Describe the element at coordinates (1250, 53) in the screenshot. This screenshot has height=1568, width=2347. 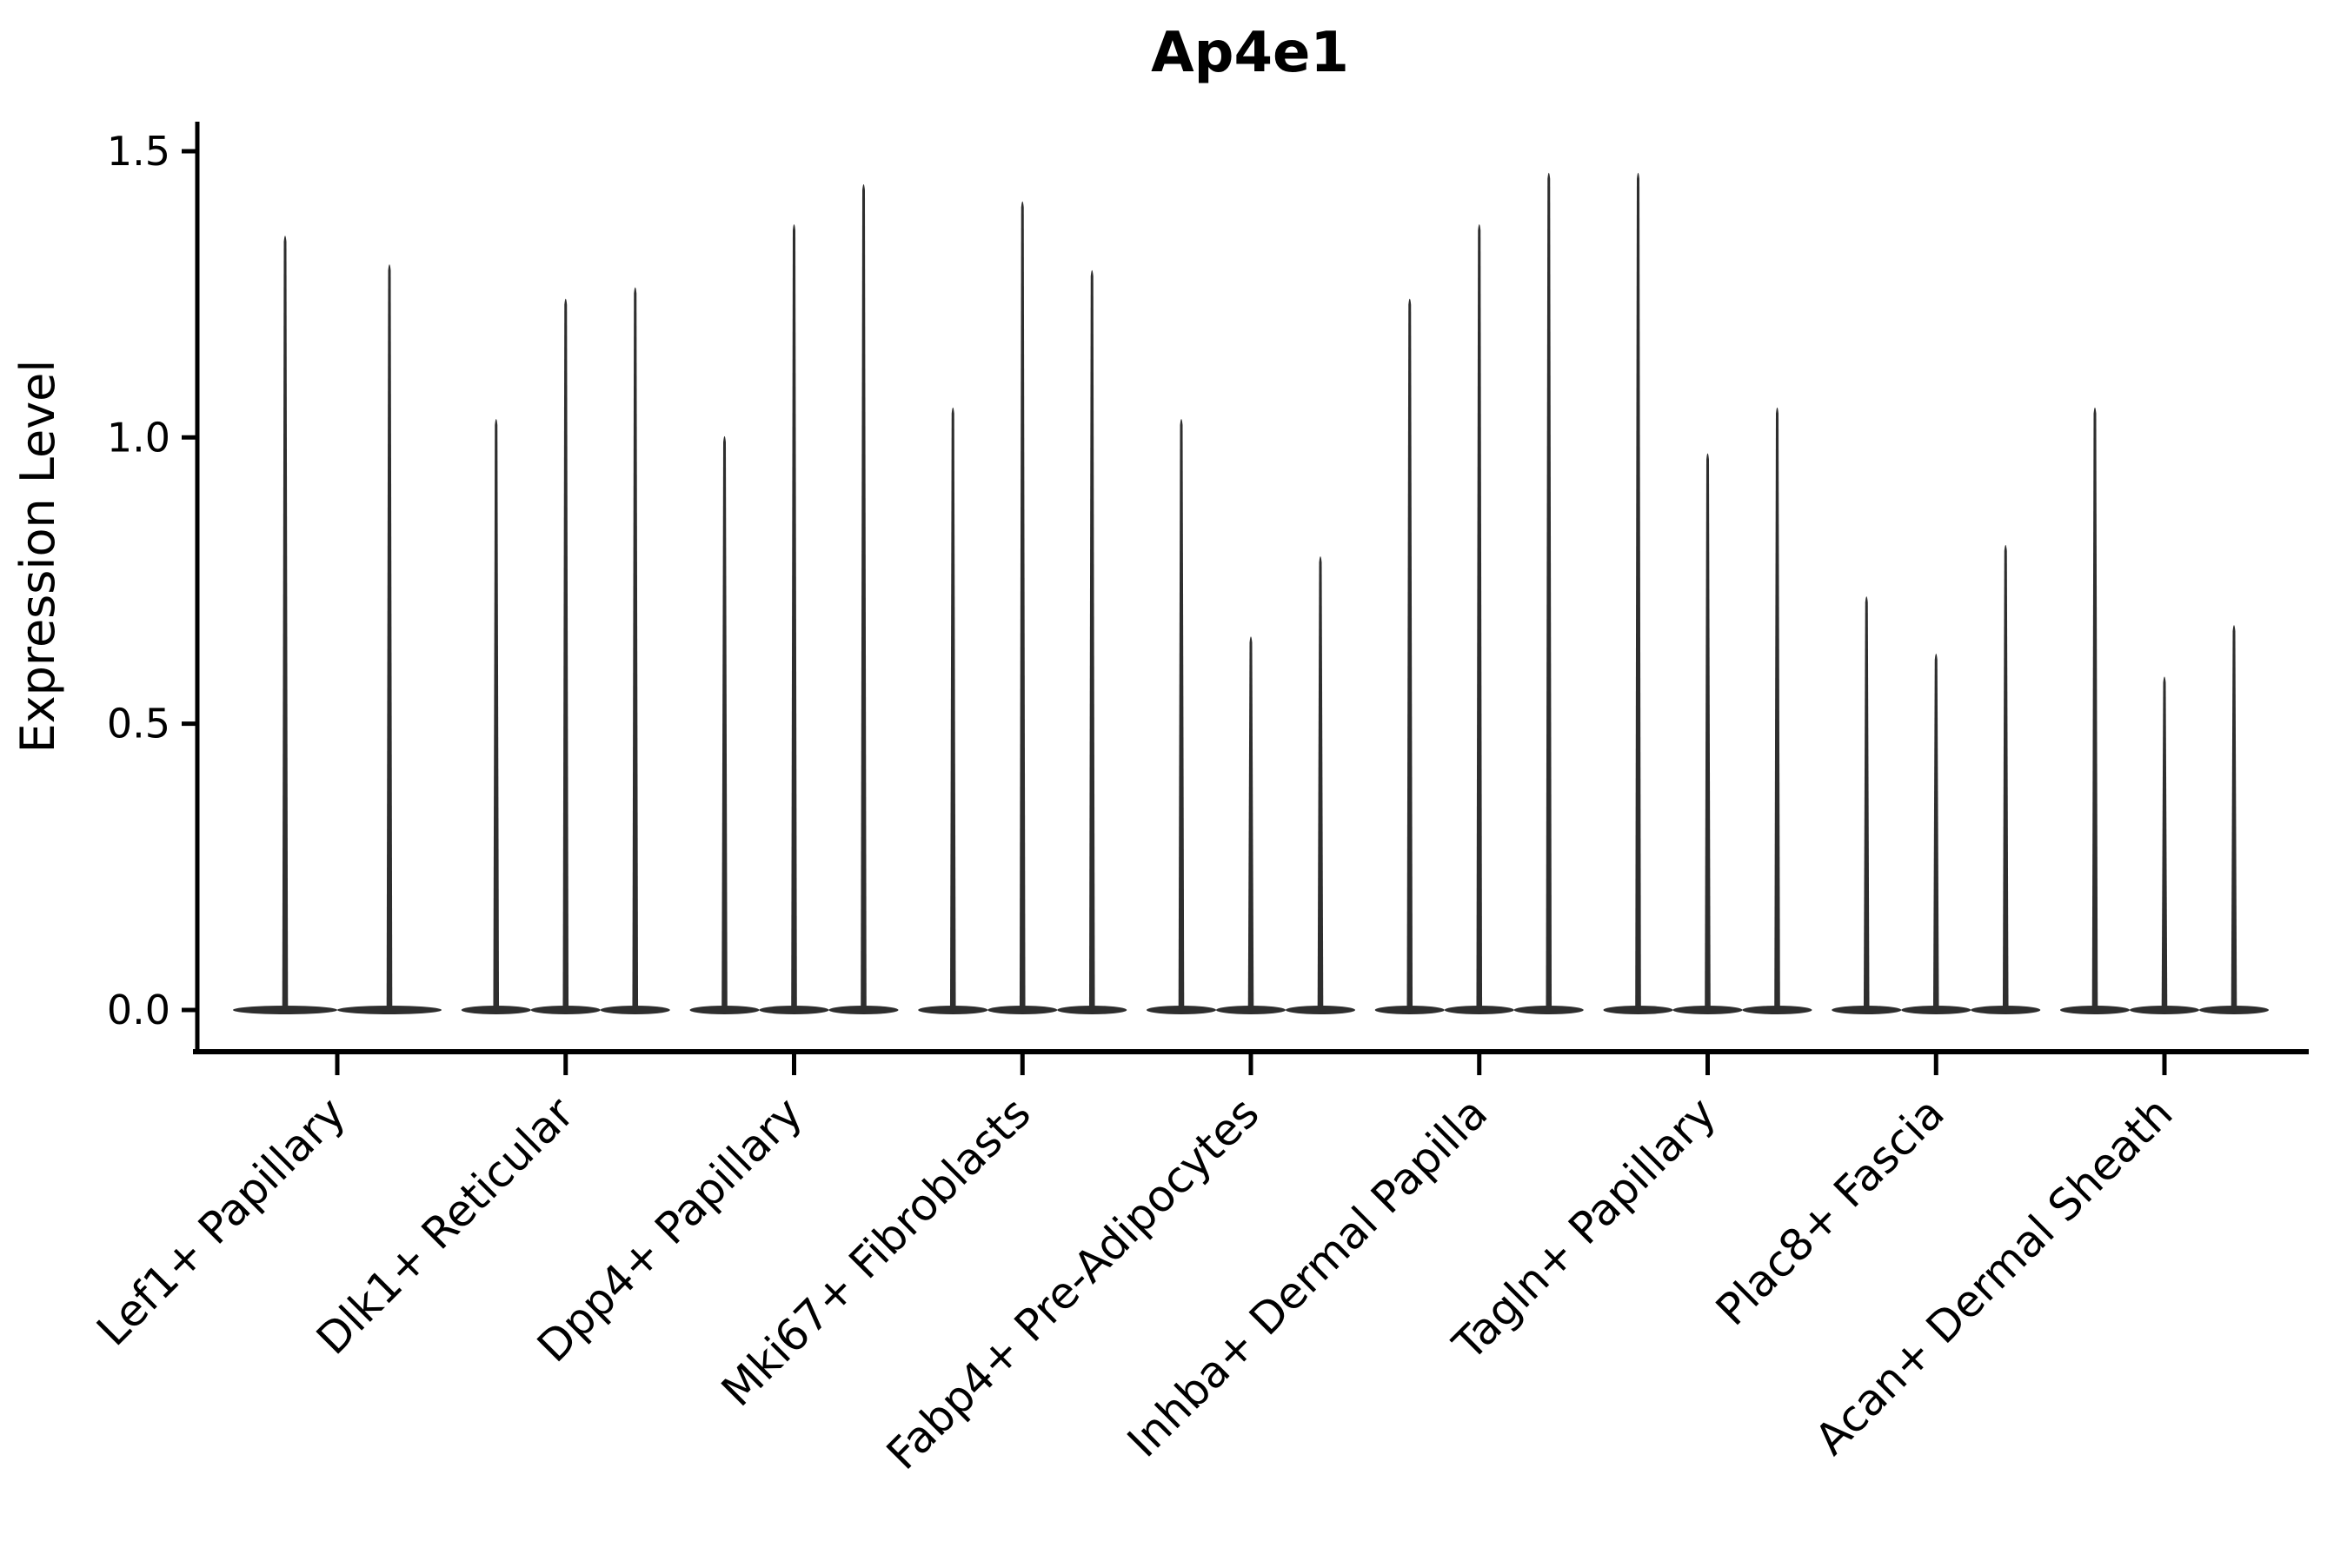
I see `chart-title: Ap4e1` at that location.